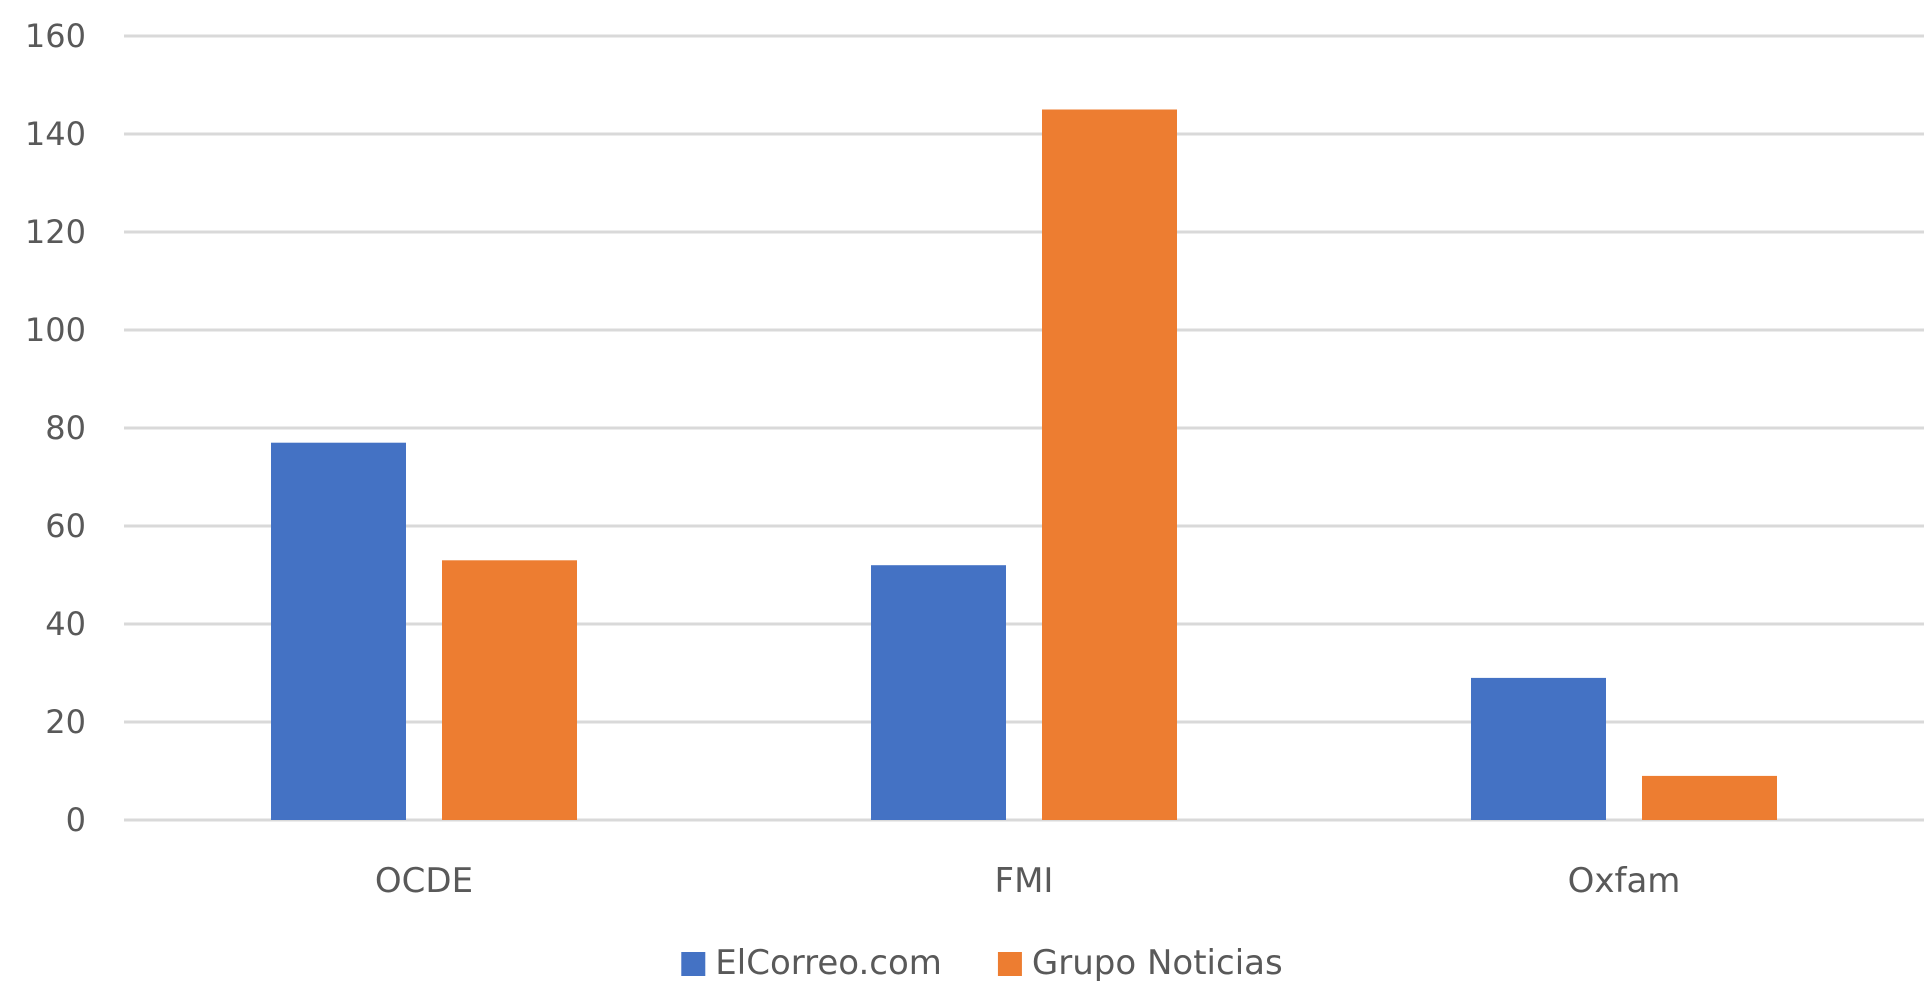 The image size is (1924, 998). What do you see at coordinates (55, 36) in the screenshot?
I see `y-tick-label: 160` at bounding box center [55, 36].